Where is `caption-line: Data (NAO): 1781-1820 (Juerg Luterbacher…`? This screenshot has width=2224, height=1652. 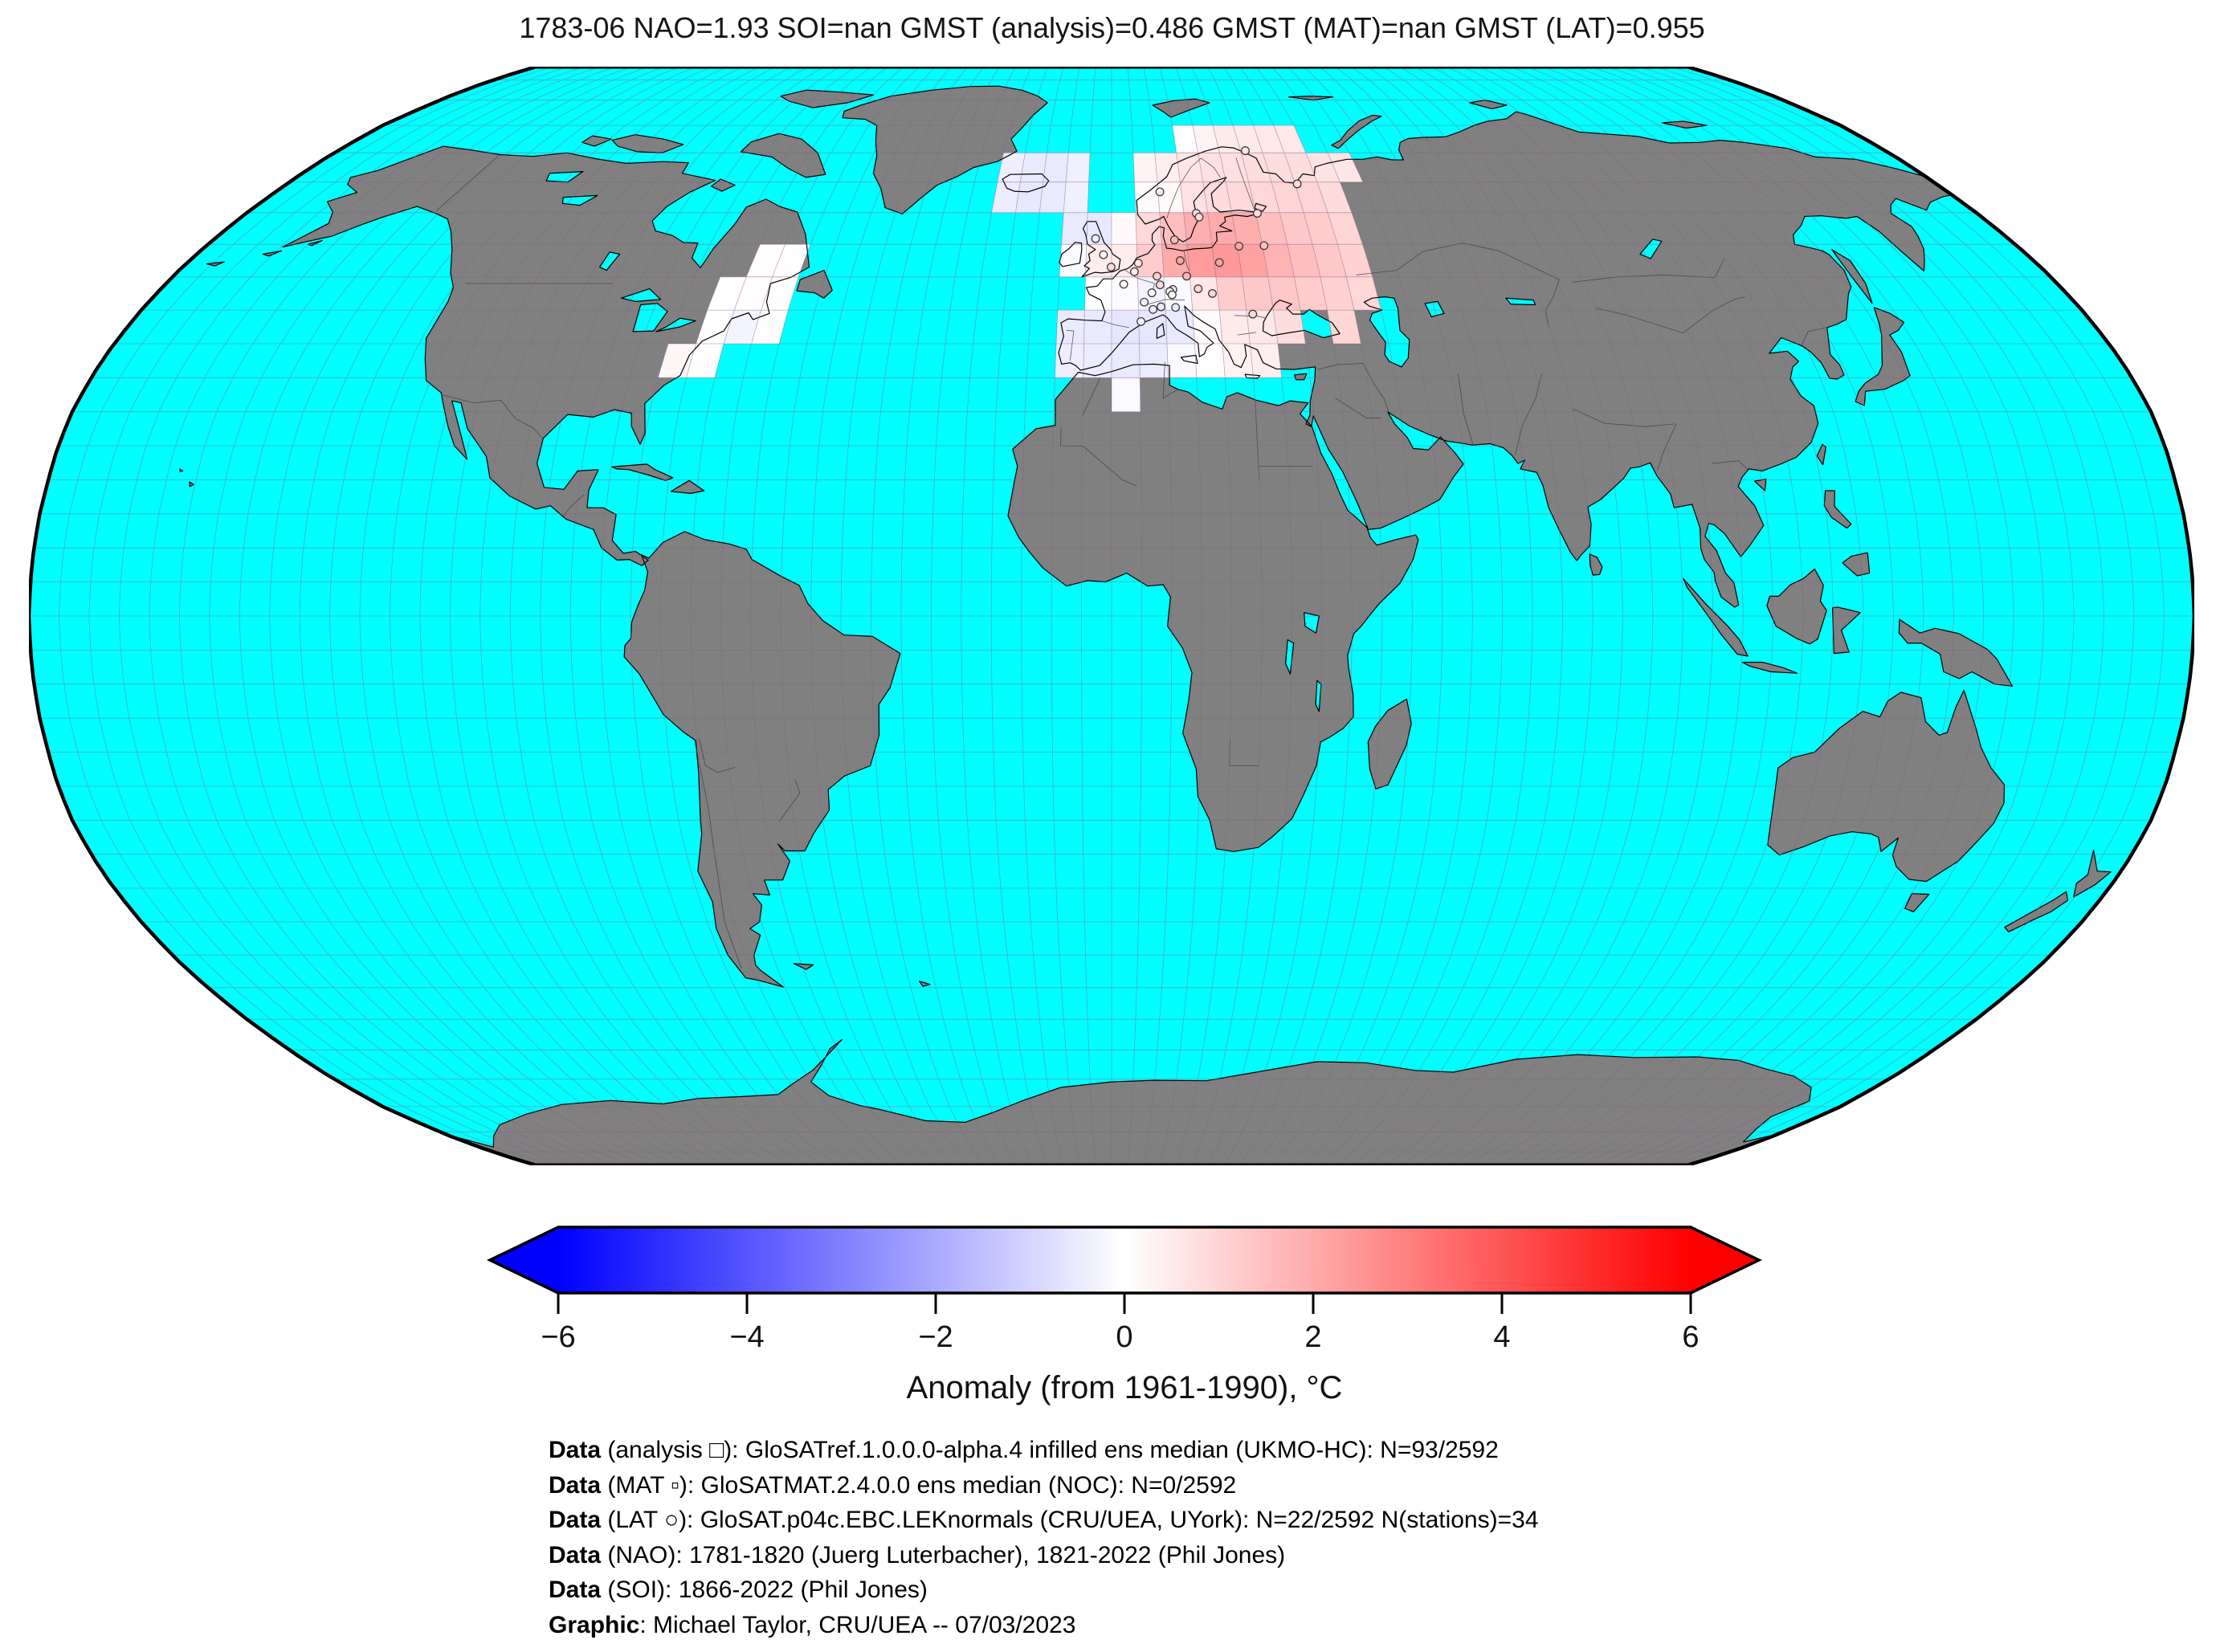 caption-line: Data (NAO): 1781-1820 (Juerg Luterbacher… is located at coordinates (917, 1554).